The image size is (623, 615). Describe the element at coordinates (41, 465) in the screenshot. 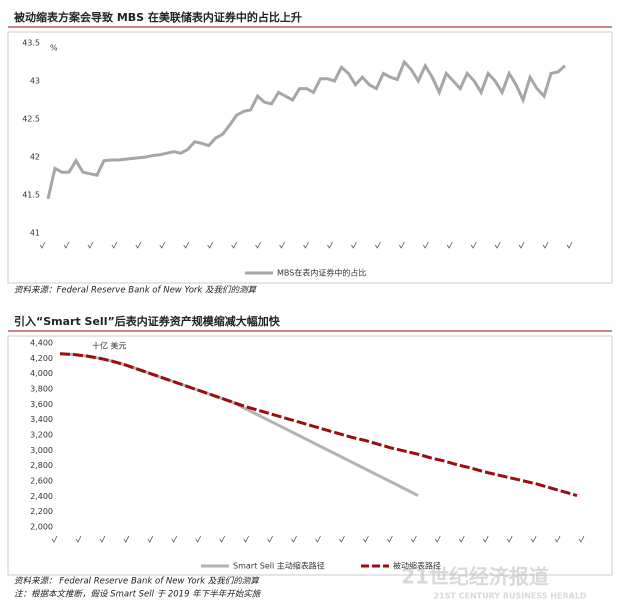

I see `y-tick-label: 2,800` at that location.